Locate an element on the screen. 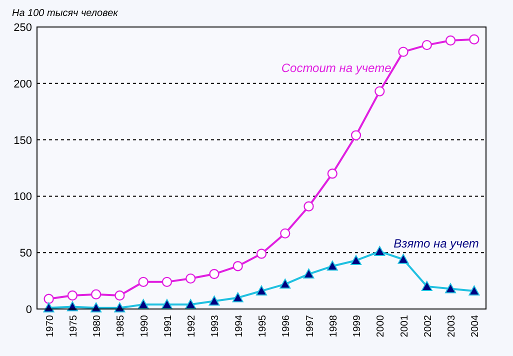 The width and height of the screenshot is (513, 356). y-tick-label: 200 is located at coordinates (23, 84).